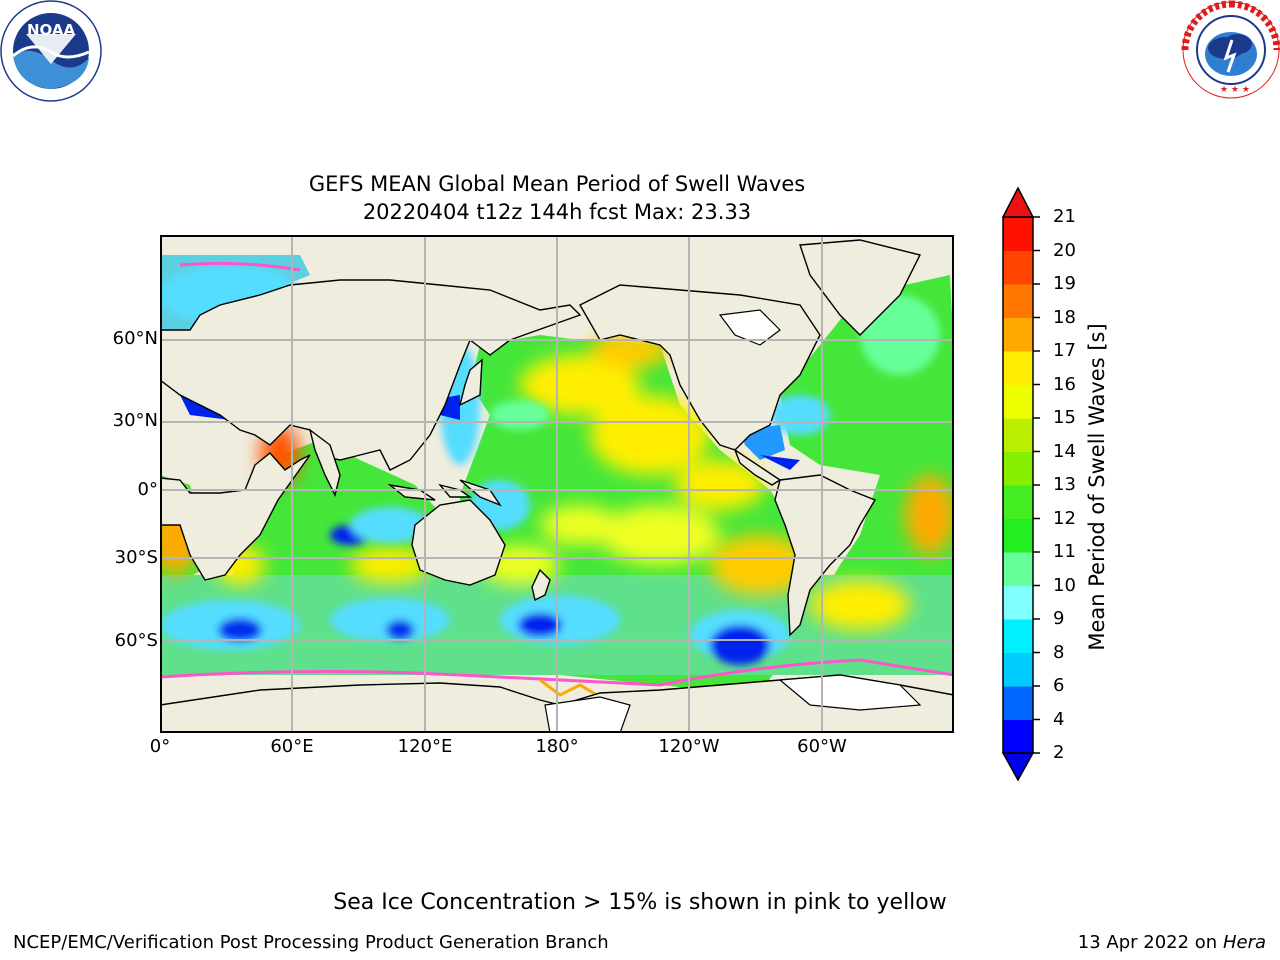 The image size is (1280, 960). What do you see at coordinates (147, 489) in the screenshot?
I see `lat-label-eq: 0°` at bounding box center [147, 489].